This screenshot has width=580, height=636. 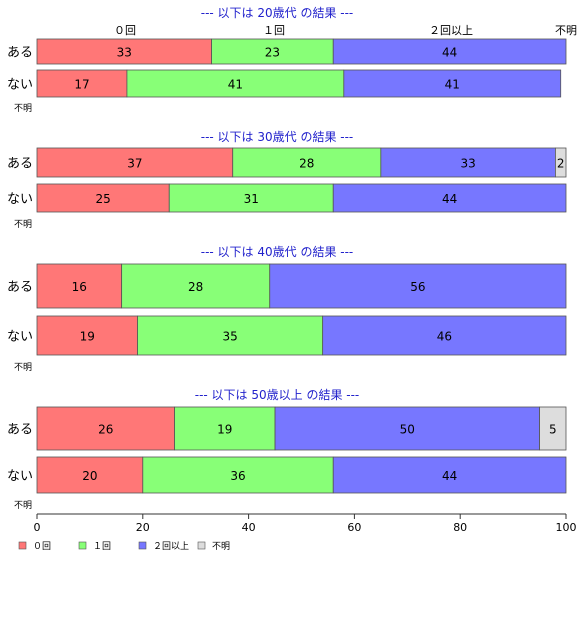 I want to click on panel-title-4: --- 以下は 50歳以上 の結果 ---, so click(x=277, y=395).